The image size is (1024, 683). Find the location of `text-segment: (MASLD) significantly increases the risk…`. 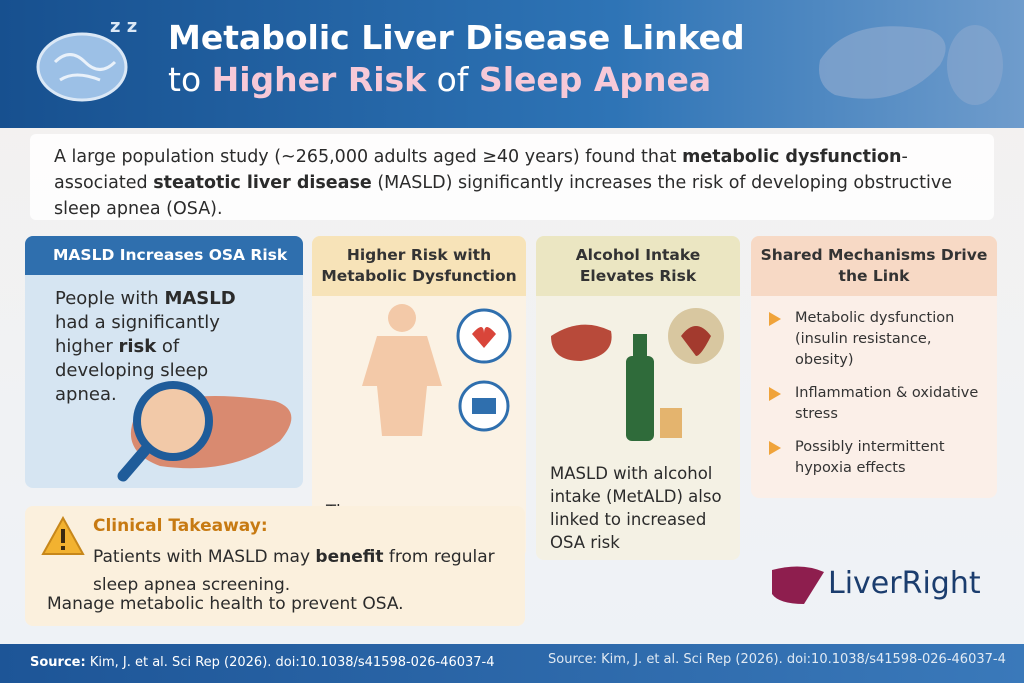

text-segment: (MASLD) significantly increases the risk… is located at coordinates (503, 196).